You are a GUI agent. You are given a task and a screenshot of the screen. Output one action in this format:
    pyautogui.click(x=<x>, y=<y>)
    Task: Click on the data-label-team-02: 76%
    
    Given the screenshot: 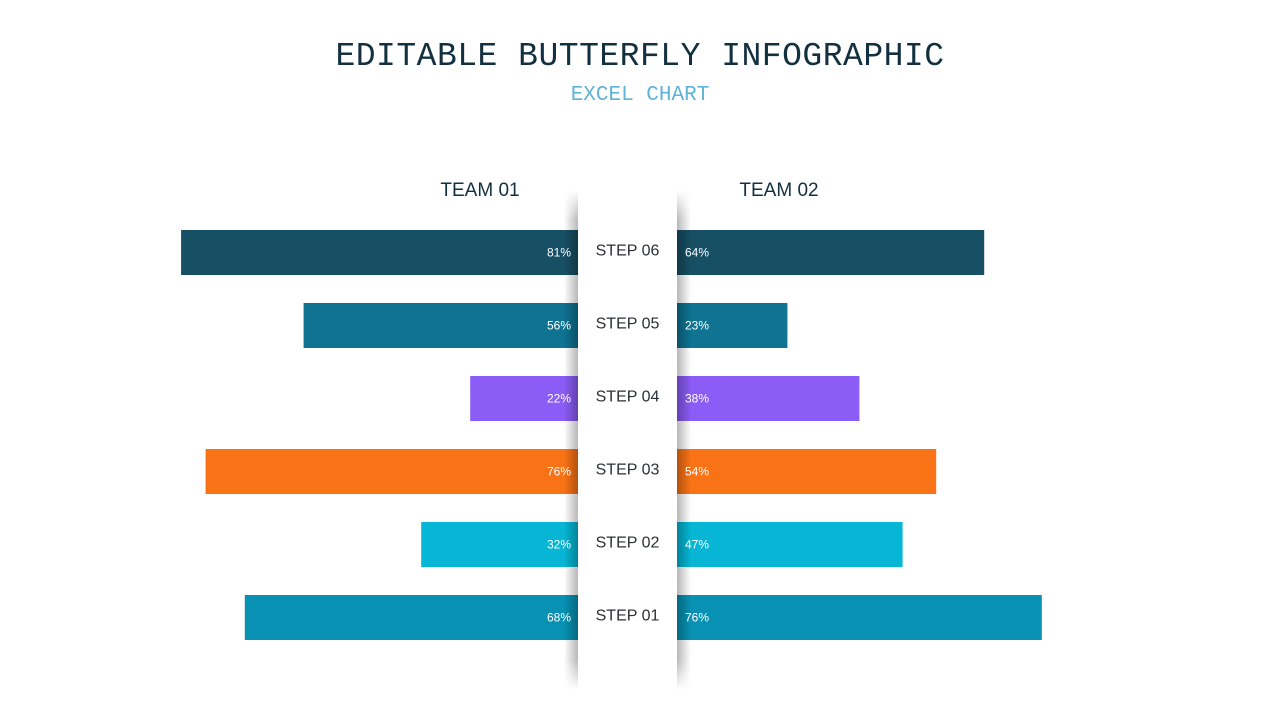 What is the action you would take?
    pyautogui.click(x=697, y=618)
    